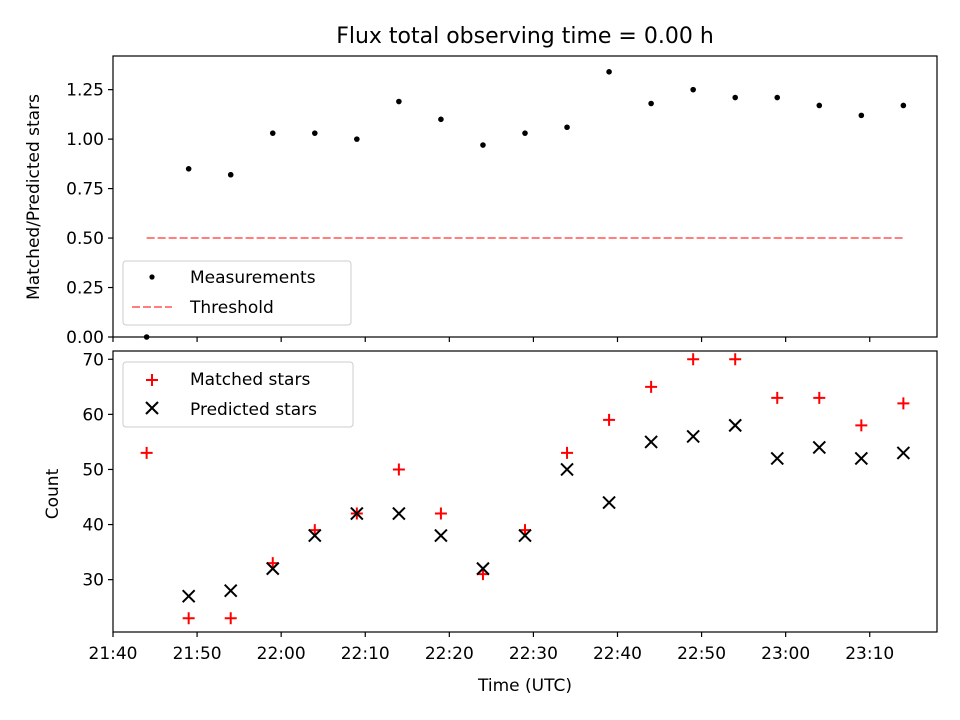 This screenshot has width=960, height=720. What do you see at coordinates (197, 654) in the screenshot?
I see `x-tick-label: 21:50` at bounding box center [197, 654].